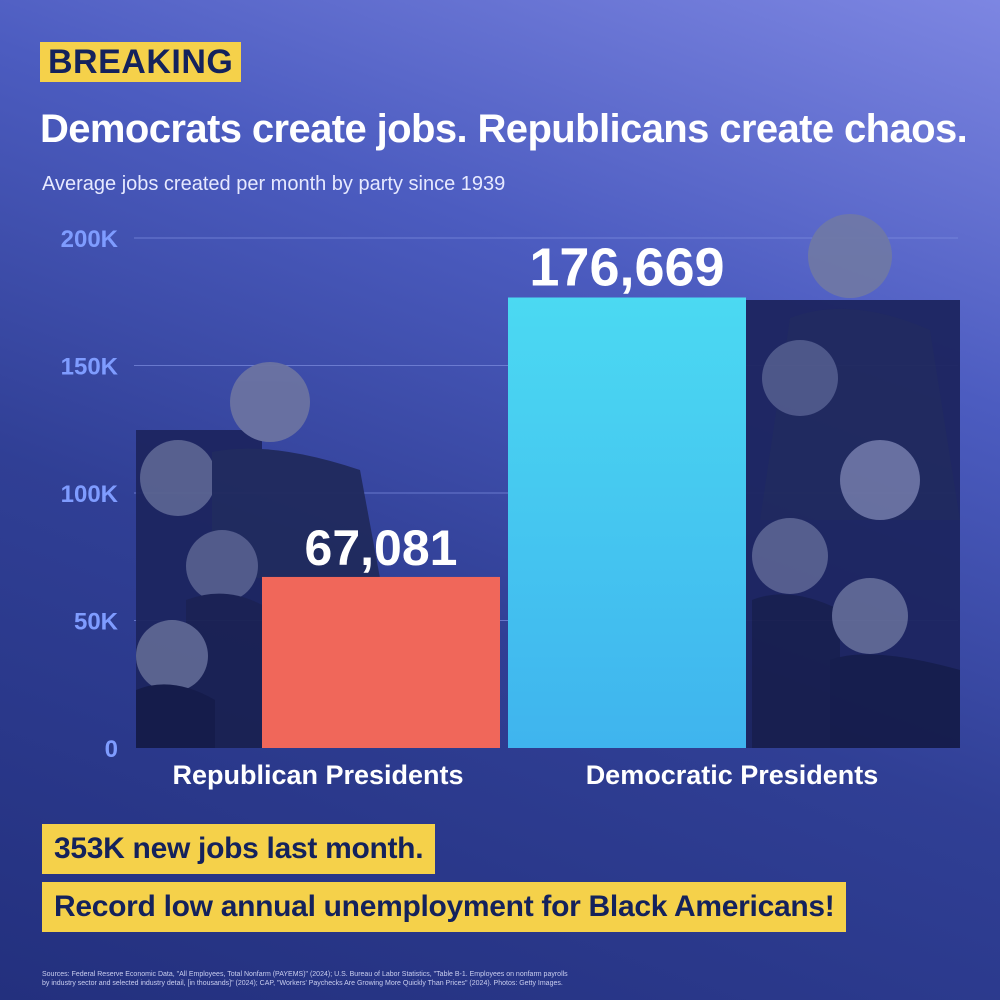  What do you see at coordinates (626, 267) in the screenshot?
I see `bar-value-label: 176,669` at bounding box center [626, 267].